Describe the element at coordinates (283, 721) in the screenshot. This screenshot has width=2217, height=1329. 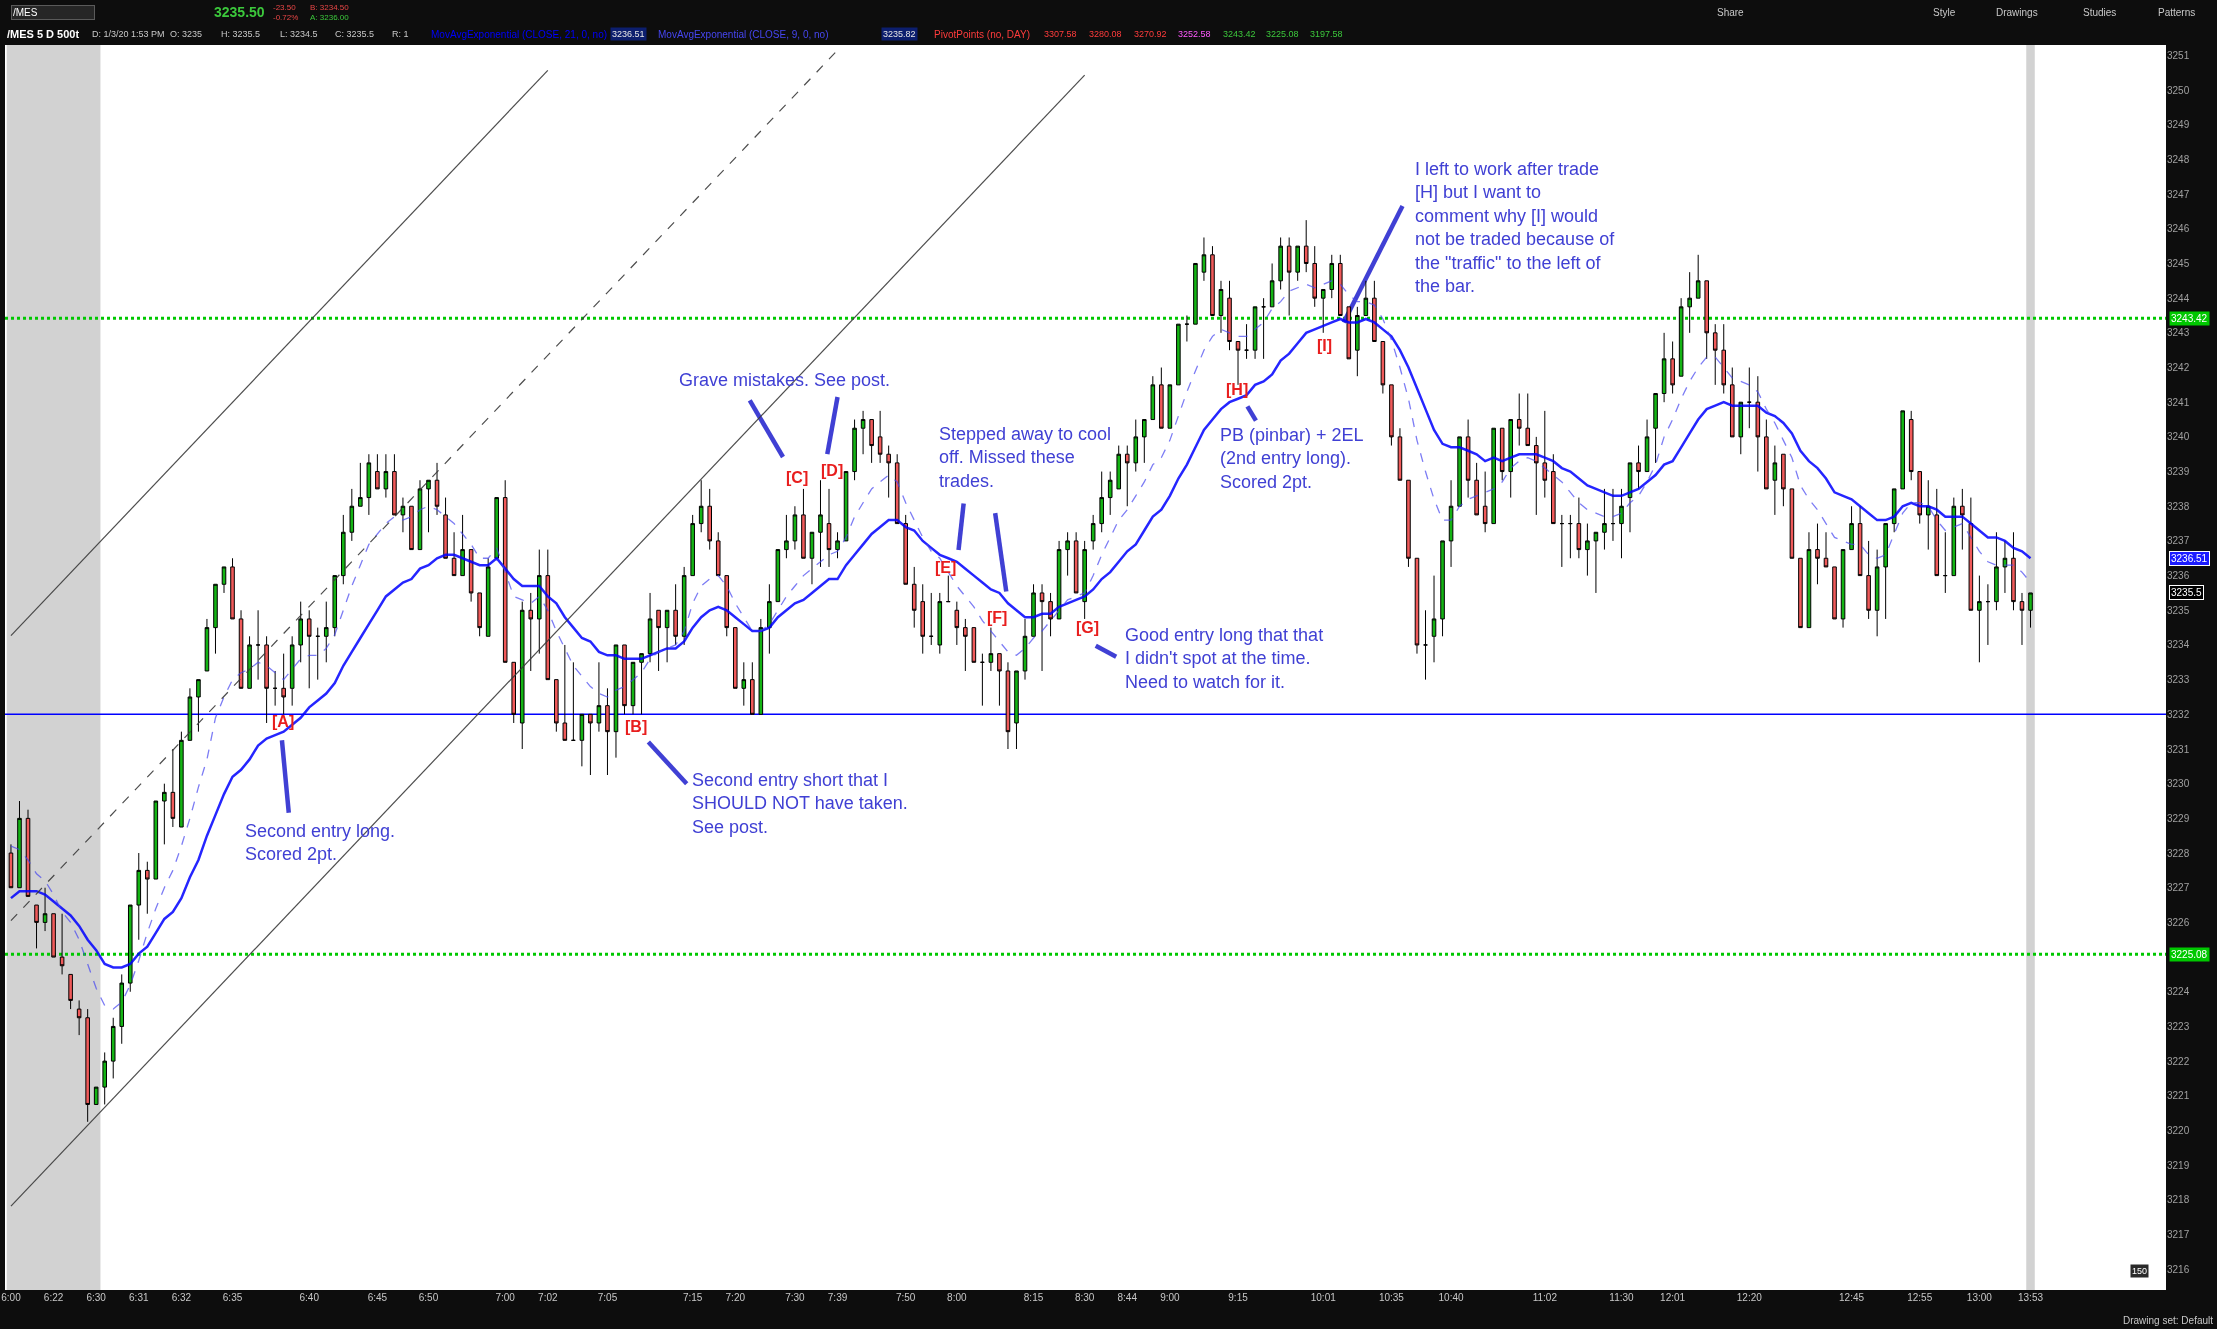
I see `annotation: [A]` at that location.